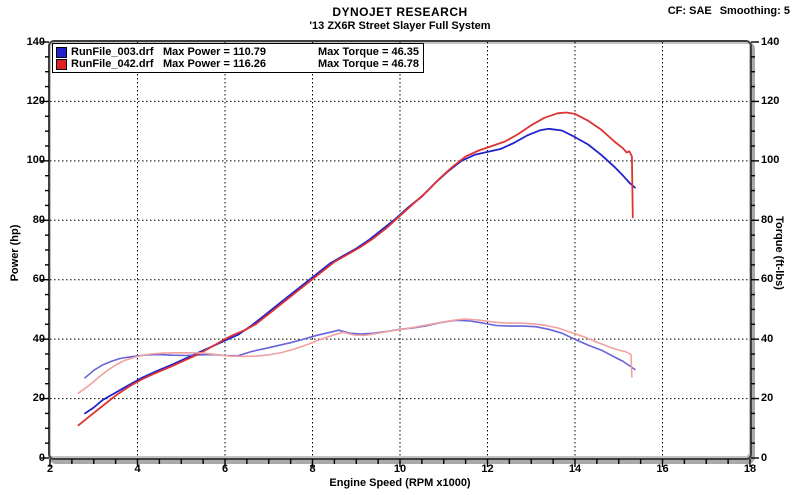 This screenshot has height=495, width=800. Describe the element at coordinates (112, 64) in the screenshot. I see `legend-file-label: RunFile_042.drf` at that location.